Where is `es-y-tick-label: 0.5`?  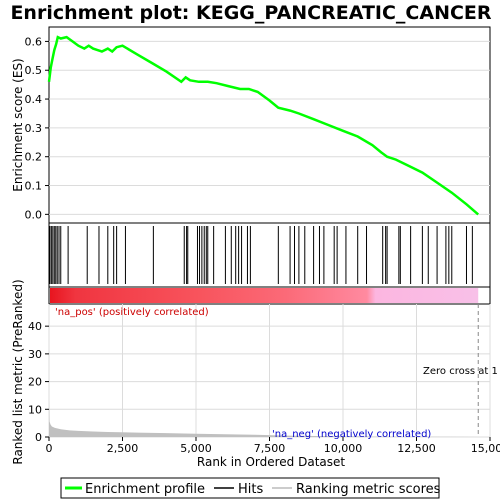 es-y-tick-label: 0.5 is located at coordinates (34, 70).